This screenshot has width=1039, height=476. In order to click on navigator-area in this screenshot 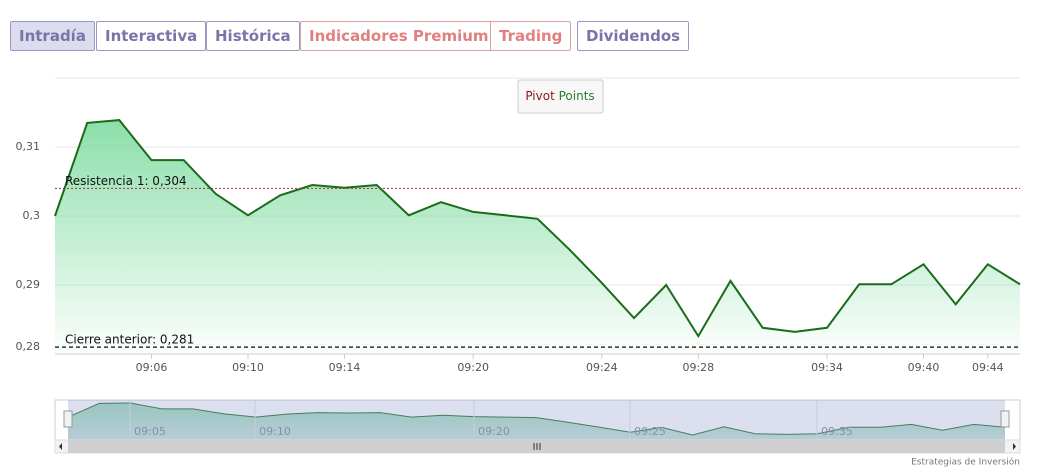, I will do `click(536, 421)`.